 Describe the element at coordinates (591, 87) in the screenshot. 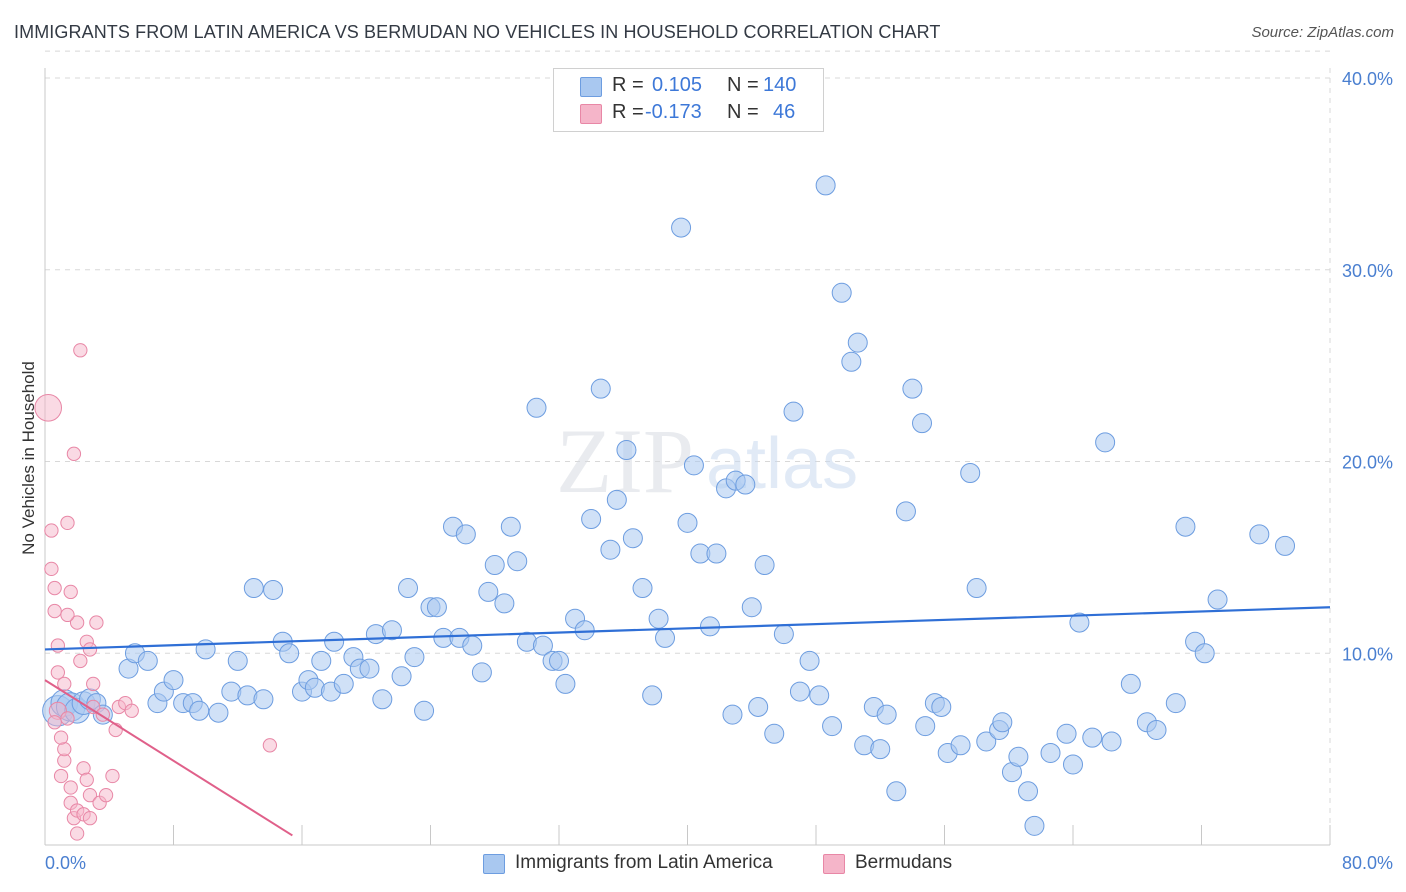

I see `legend-swatch-blue` at that location.